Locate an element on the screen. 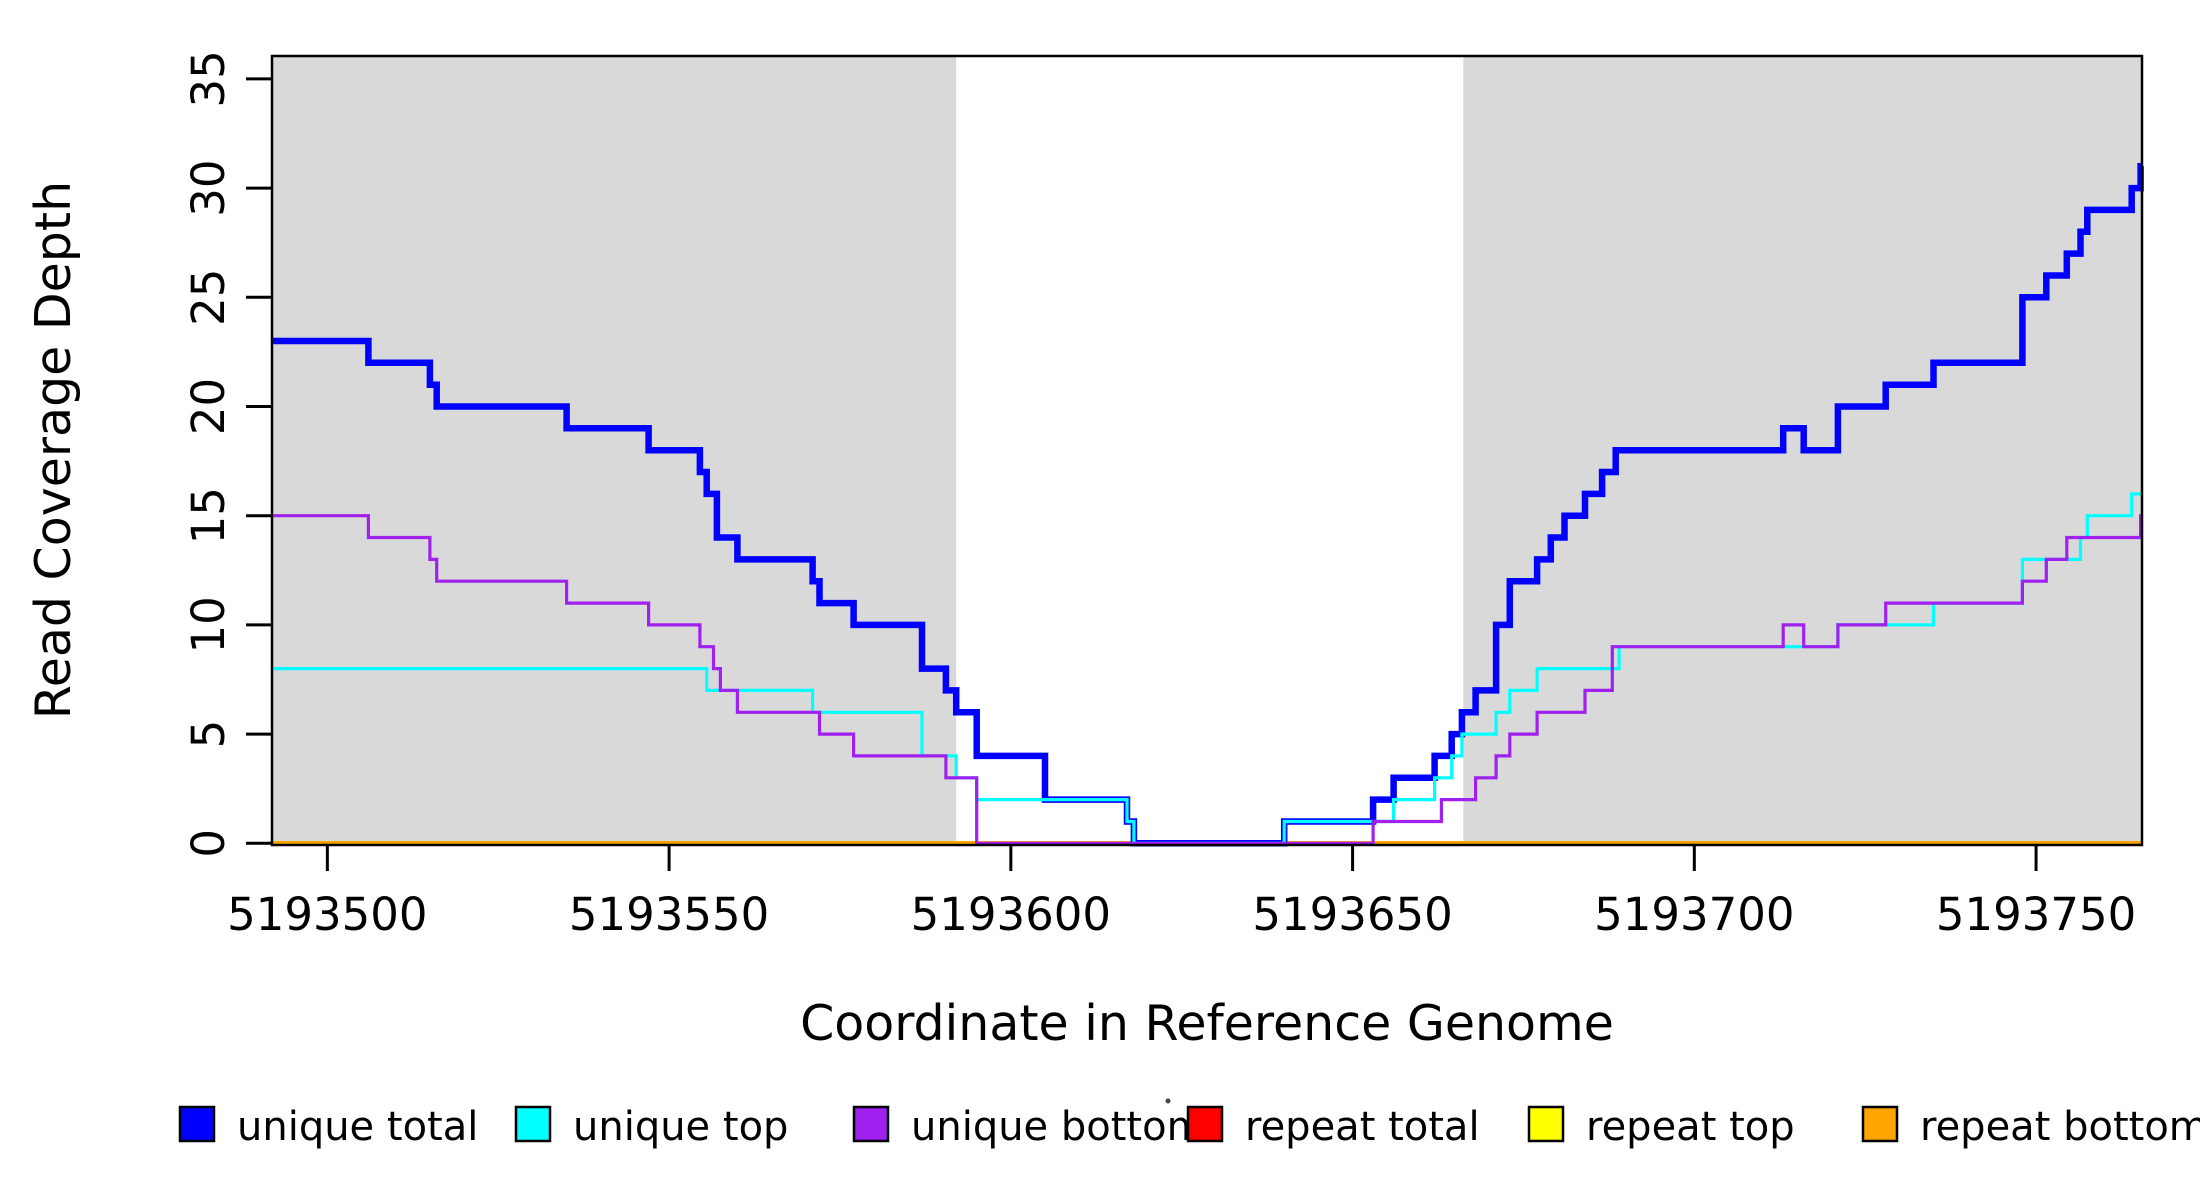 The width and height of the screenshot is (2200, 1200). legend-label-repeat-bottom: repeat bottom is located at coordinates (2060, 1127).